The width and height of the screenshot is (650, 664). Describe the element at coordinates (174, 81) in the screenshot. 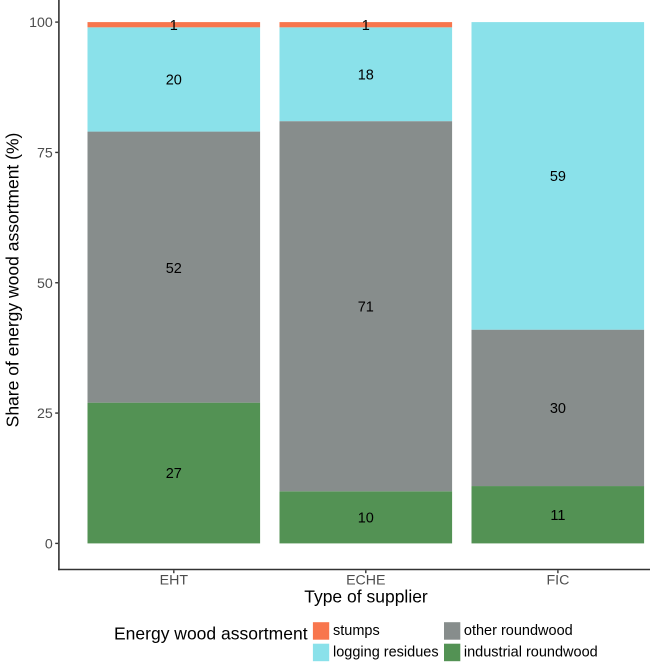

I see `svg-text: 20` at that location.